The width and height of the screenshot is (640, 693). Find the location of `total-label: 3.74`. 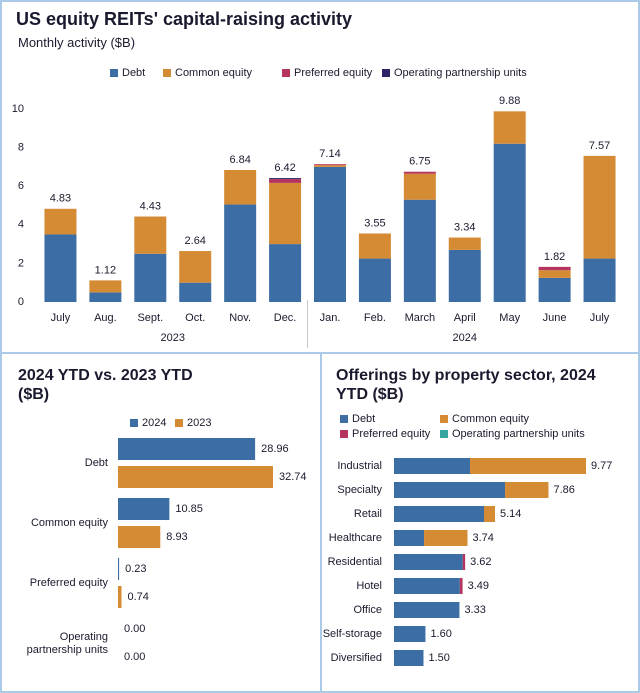

total-label: 3.74 is located at coordinates (482, 538).